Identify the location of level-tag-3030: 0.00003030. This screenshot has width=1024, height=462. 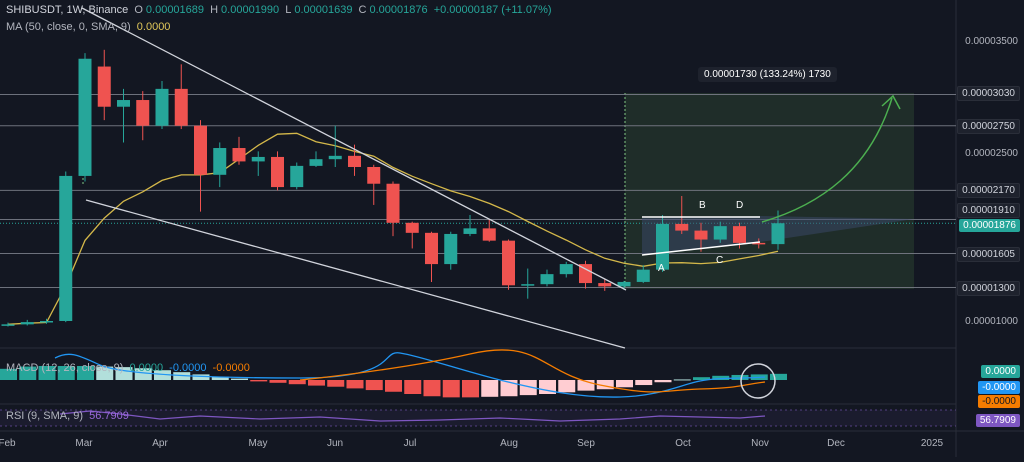
(988, 93).